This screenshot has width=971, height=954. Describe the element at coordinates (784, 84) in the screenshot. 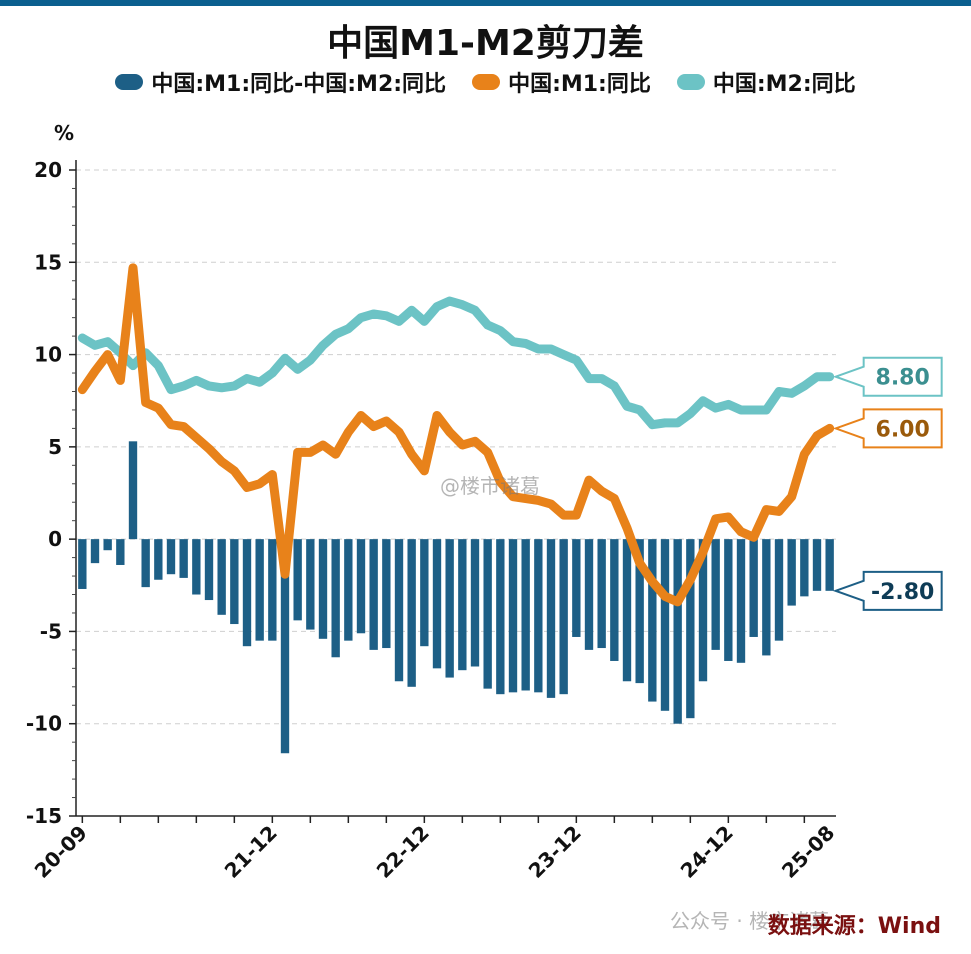

I see `legend-label-m2: 中国:M2:同比` at that location.